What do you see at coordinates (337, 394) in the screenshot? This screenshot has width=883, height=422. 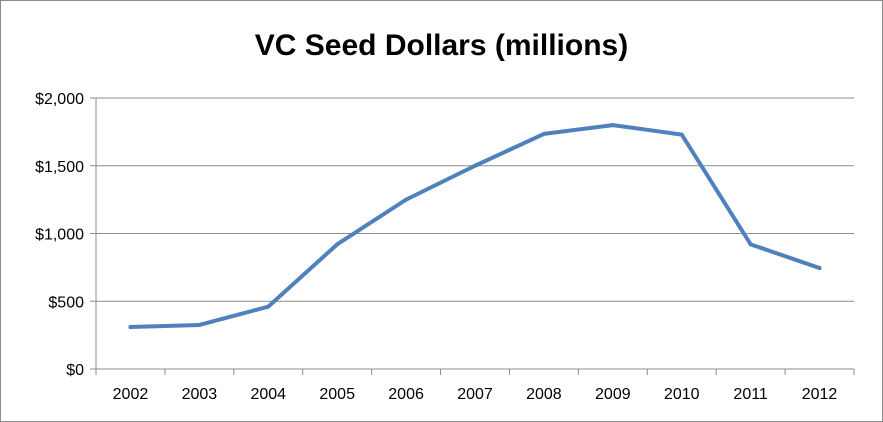 I see `x-tick-label: 2005` at bounding box center [337, 394].